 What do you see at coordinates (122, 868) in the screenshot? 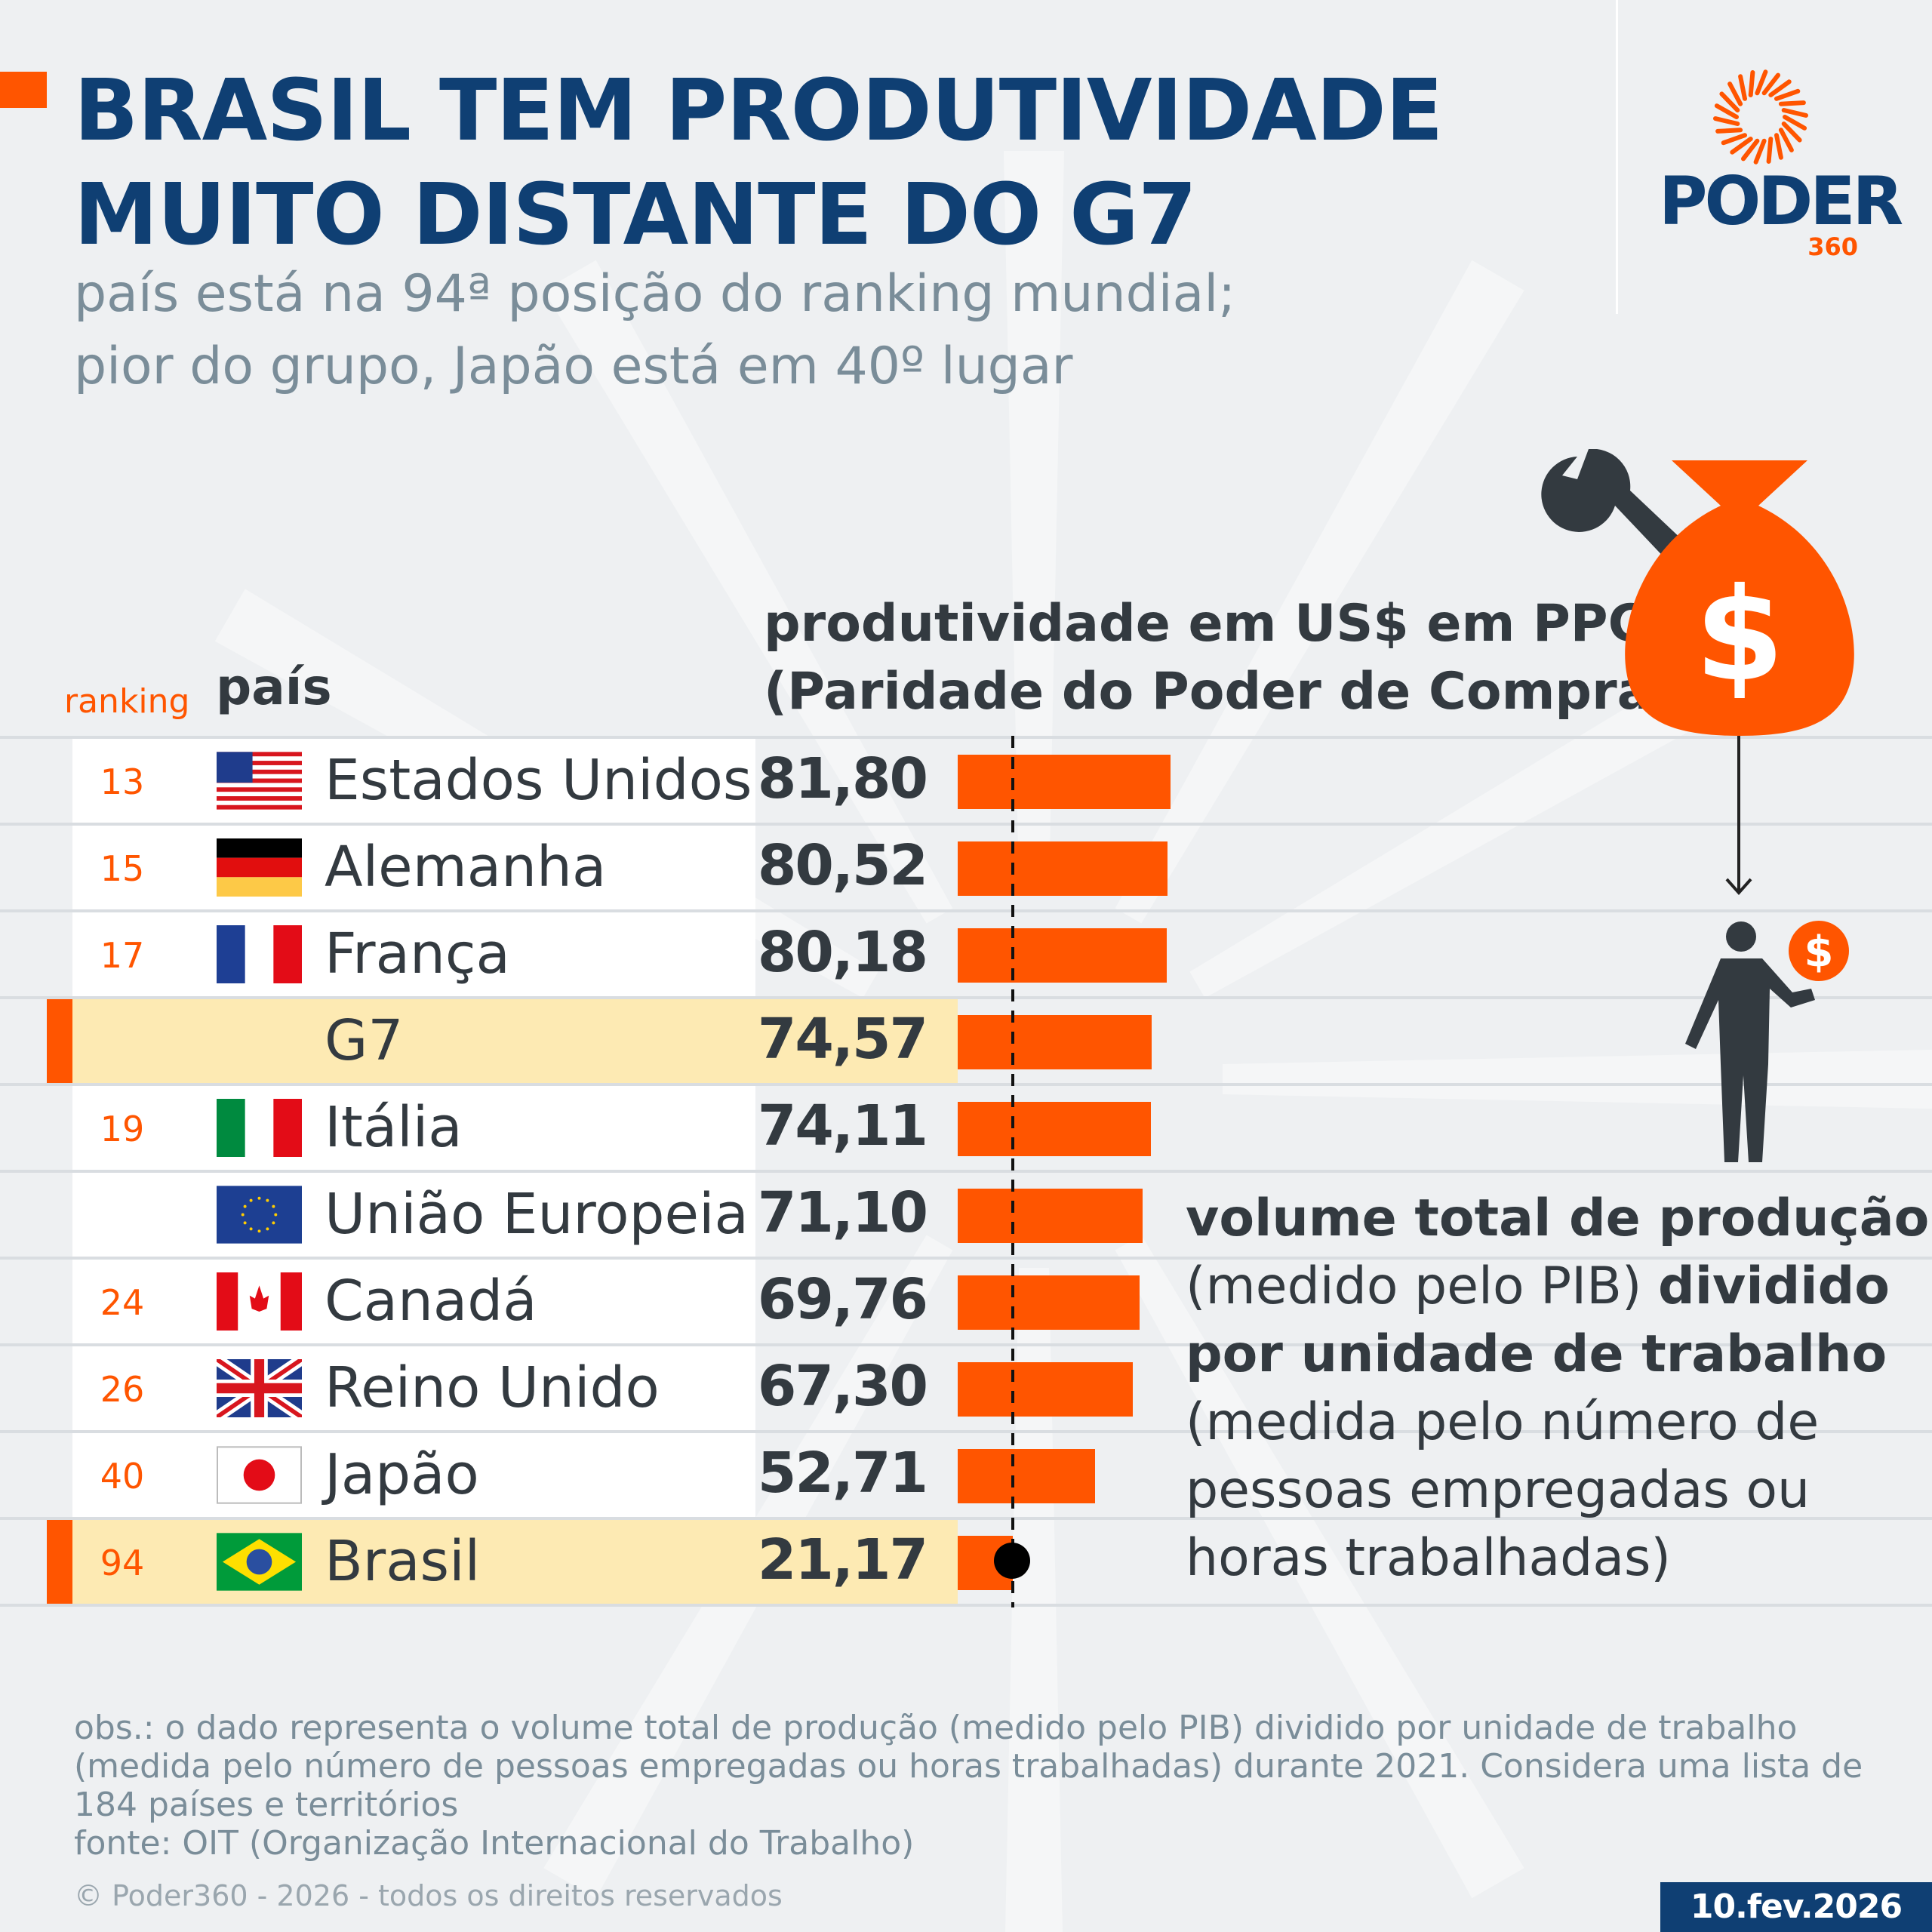
I see `rank-label: 15` at bounding box center [122, 868].